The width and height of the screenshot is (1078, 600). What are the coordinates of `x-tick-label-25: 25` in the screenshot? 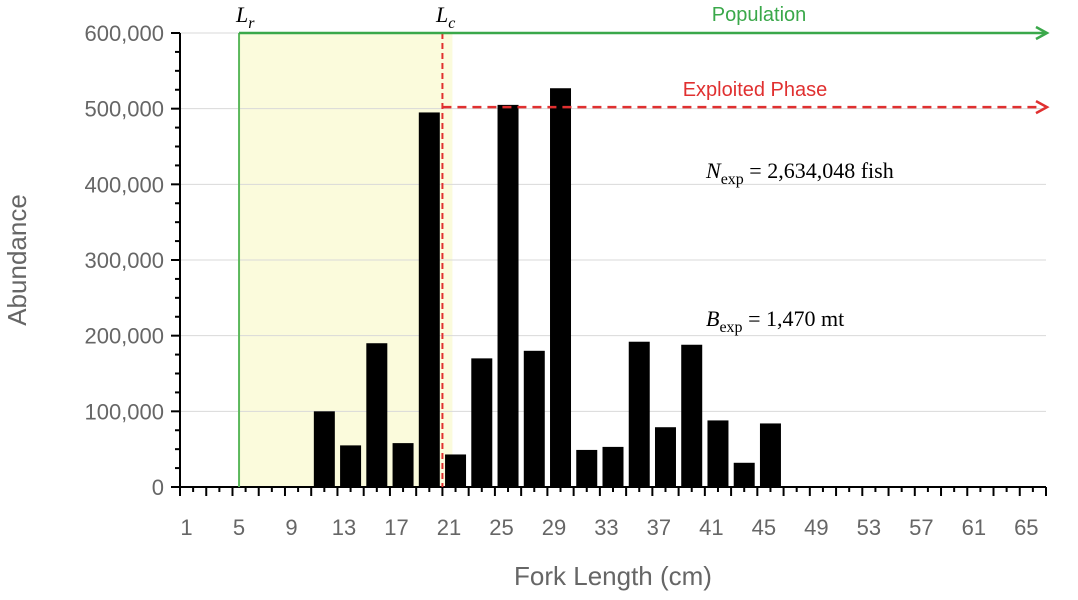 It's located at (501, 527).